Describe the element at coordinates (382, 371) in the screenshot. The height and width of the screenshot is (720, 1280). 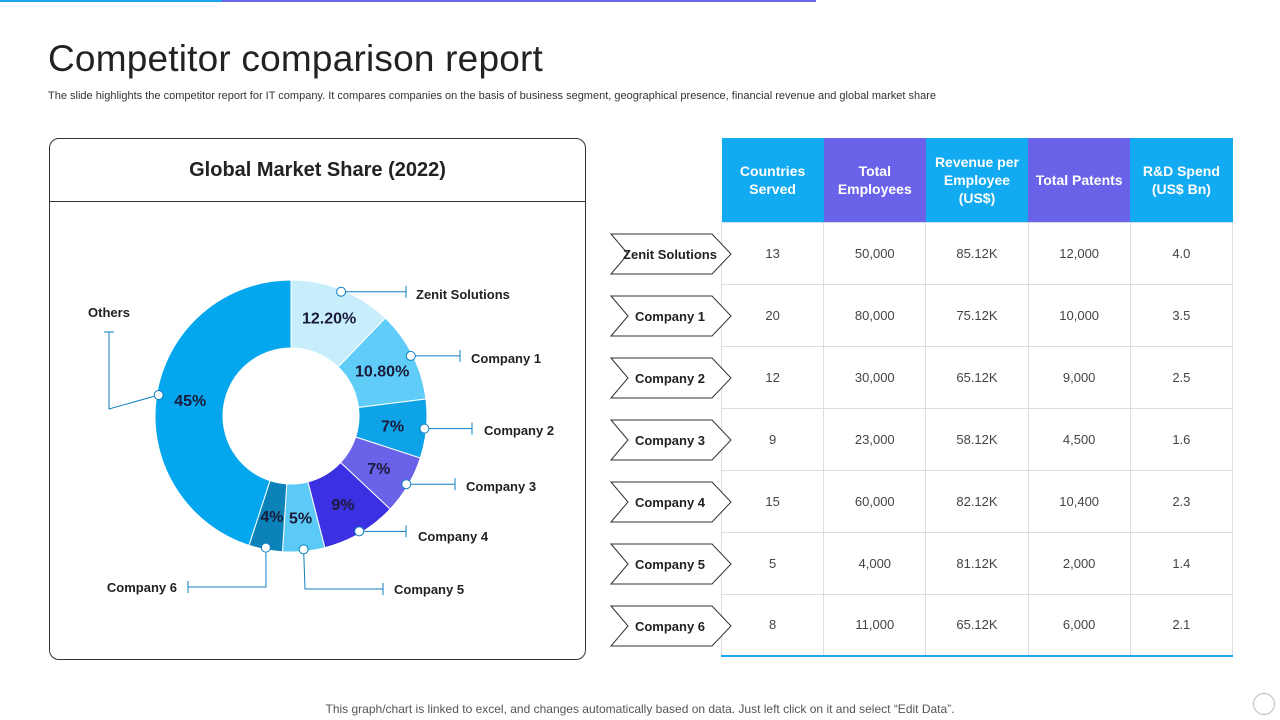
I see `pie-value-label: 10.80%` at that location.